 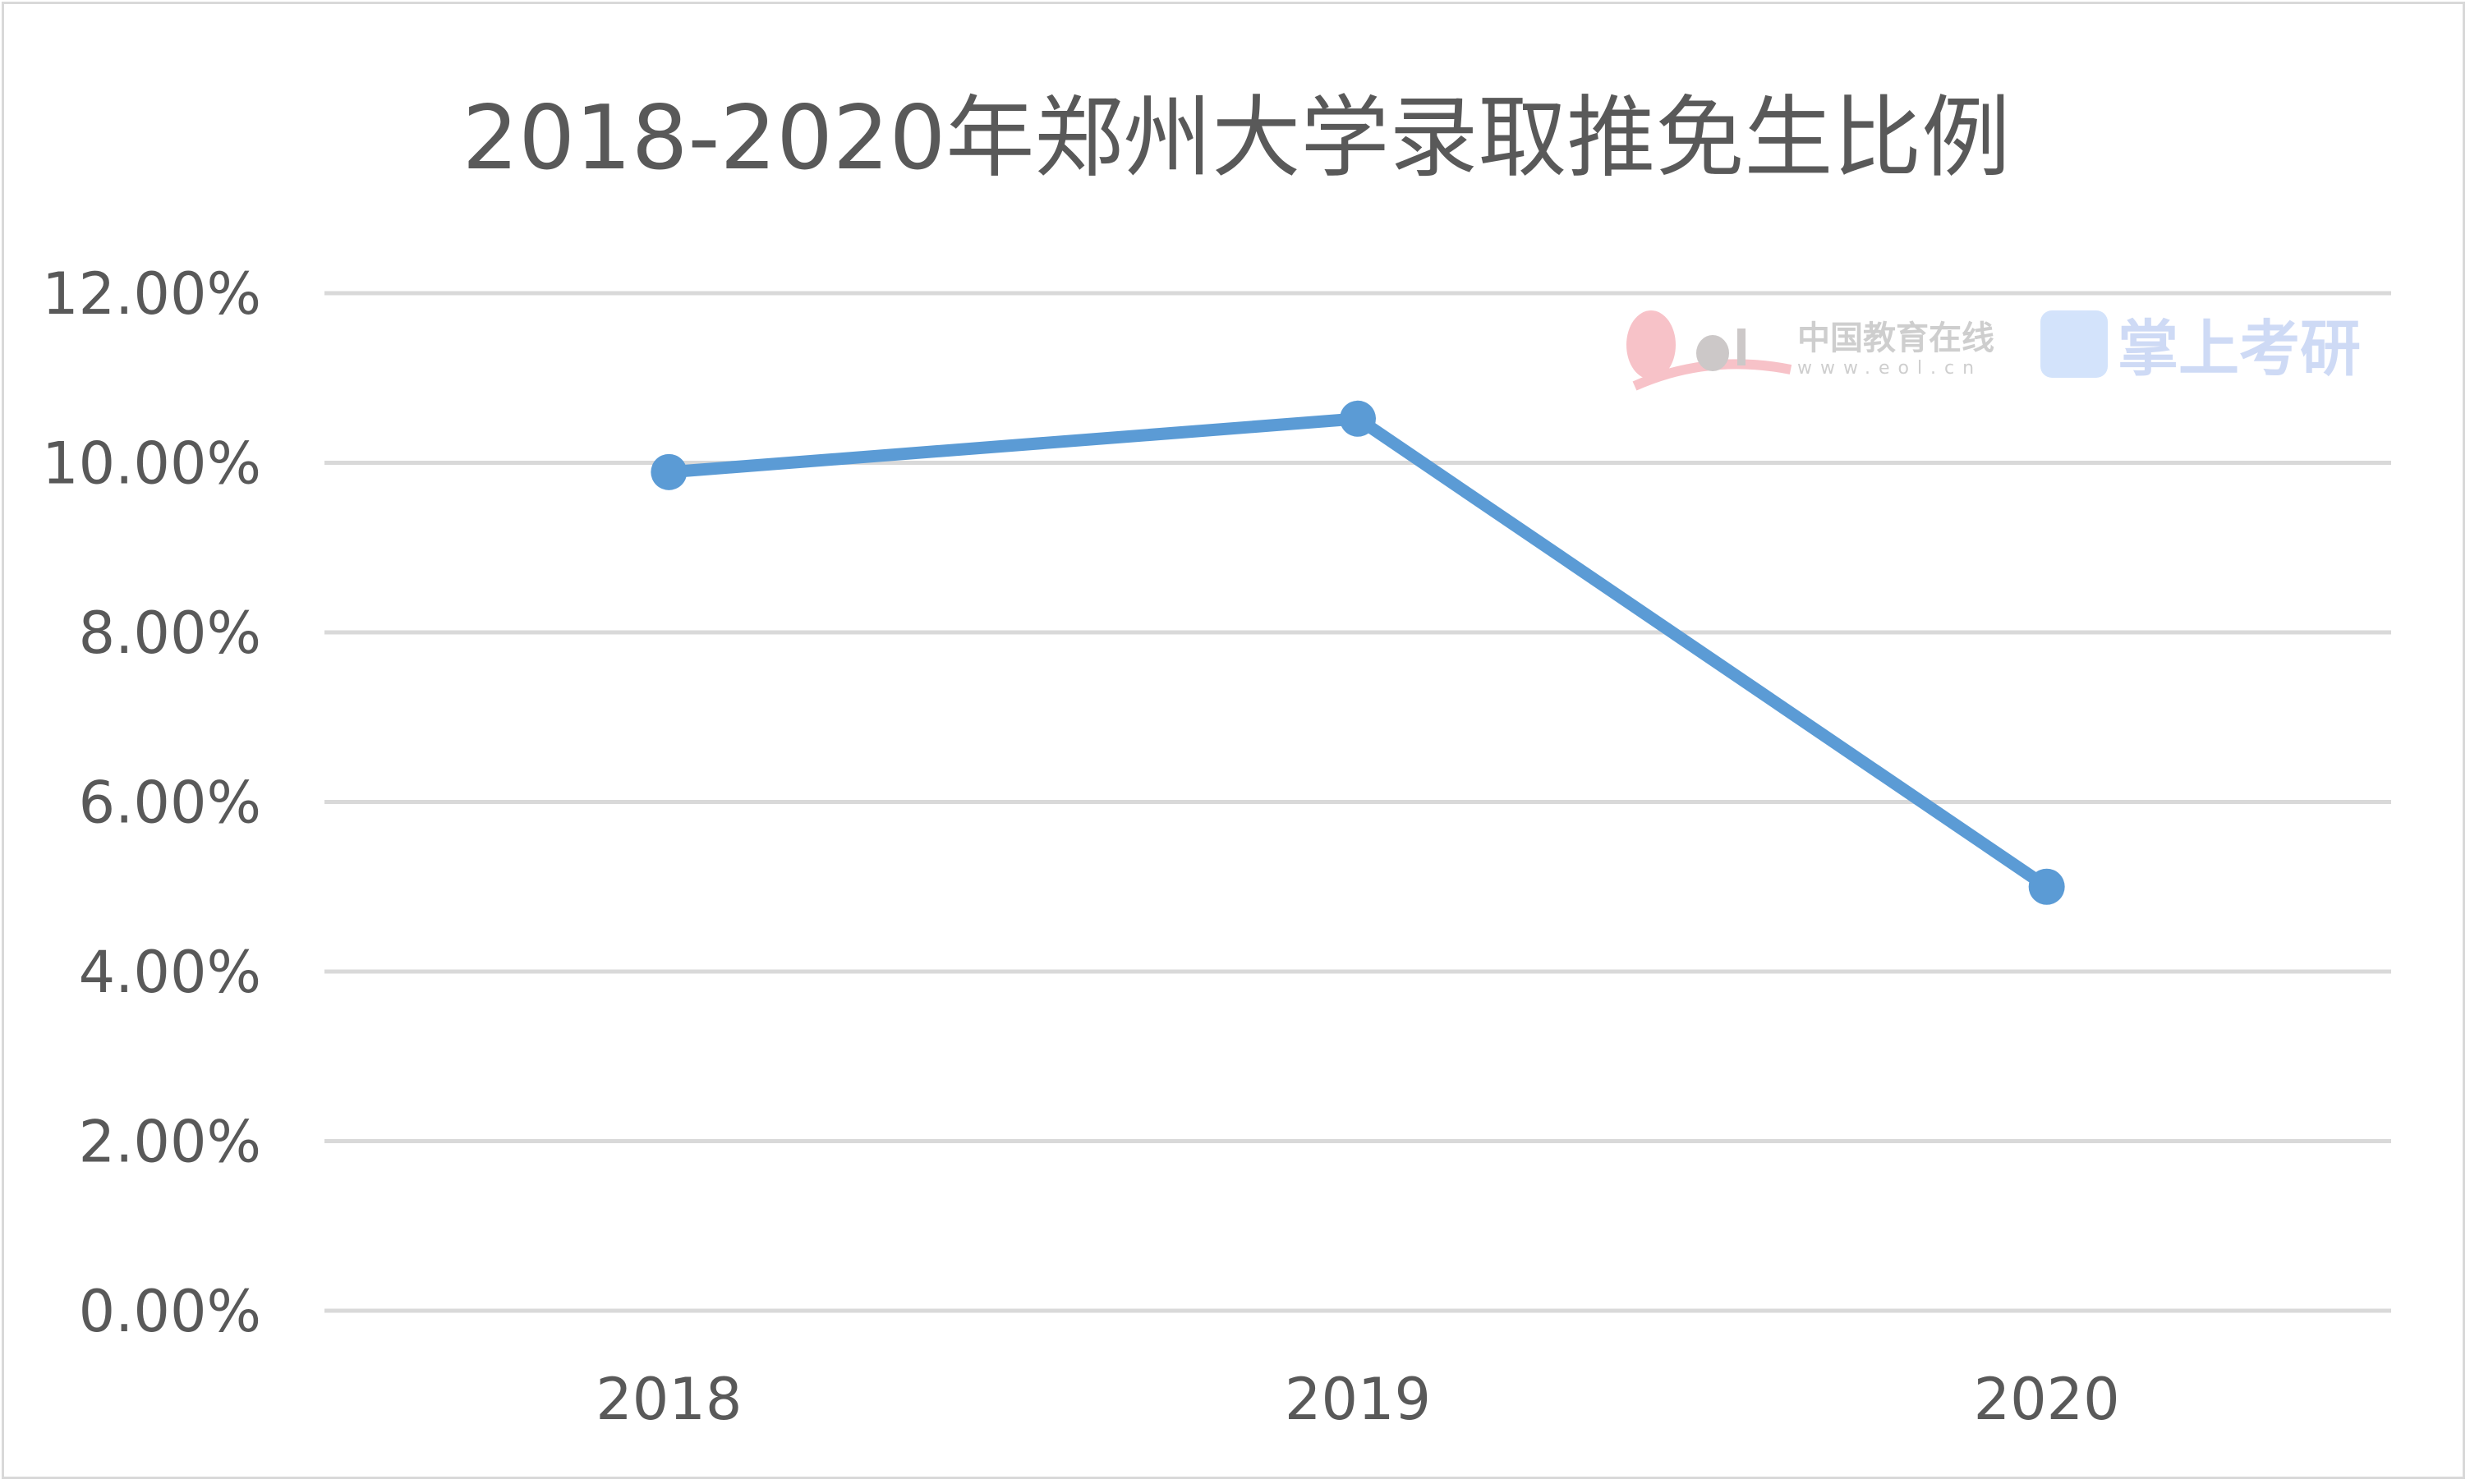 I want to click on y-tick-label: 4.00%, so click(x=170, y=973).